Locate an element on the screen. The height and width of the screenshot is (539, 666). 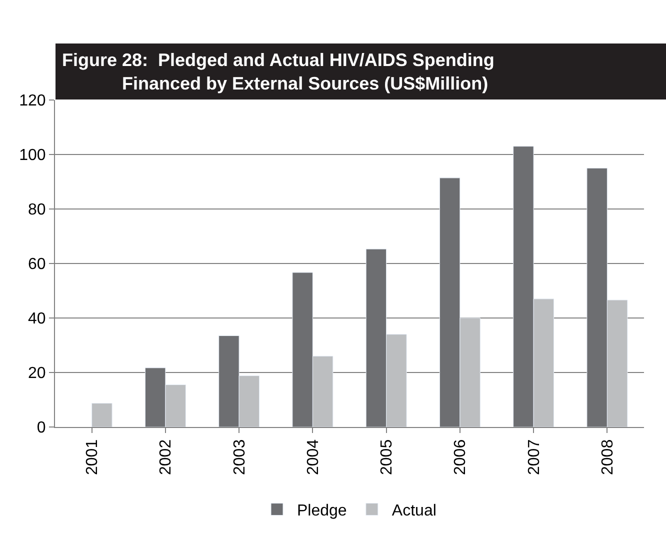
y-tick-label: 80 is located at coordinates (37, 210).